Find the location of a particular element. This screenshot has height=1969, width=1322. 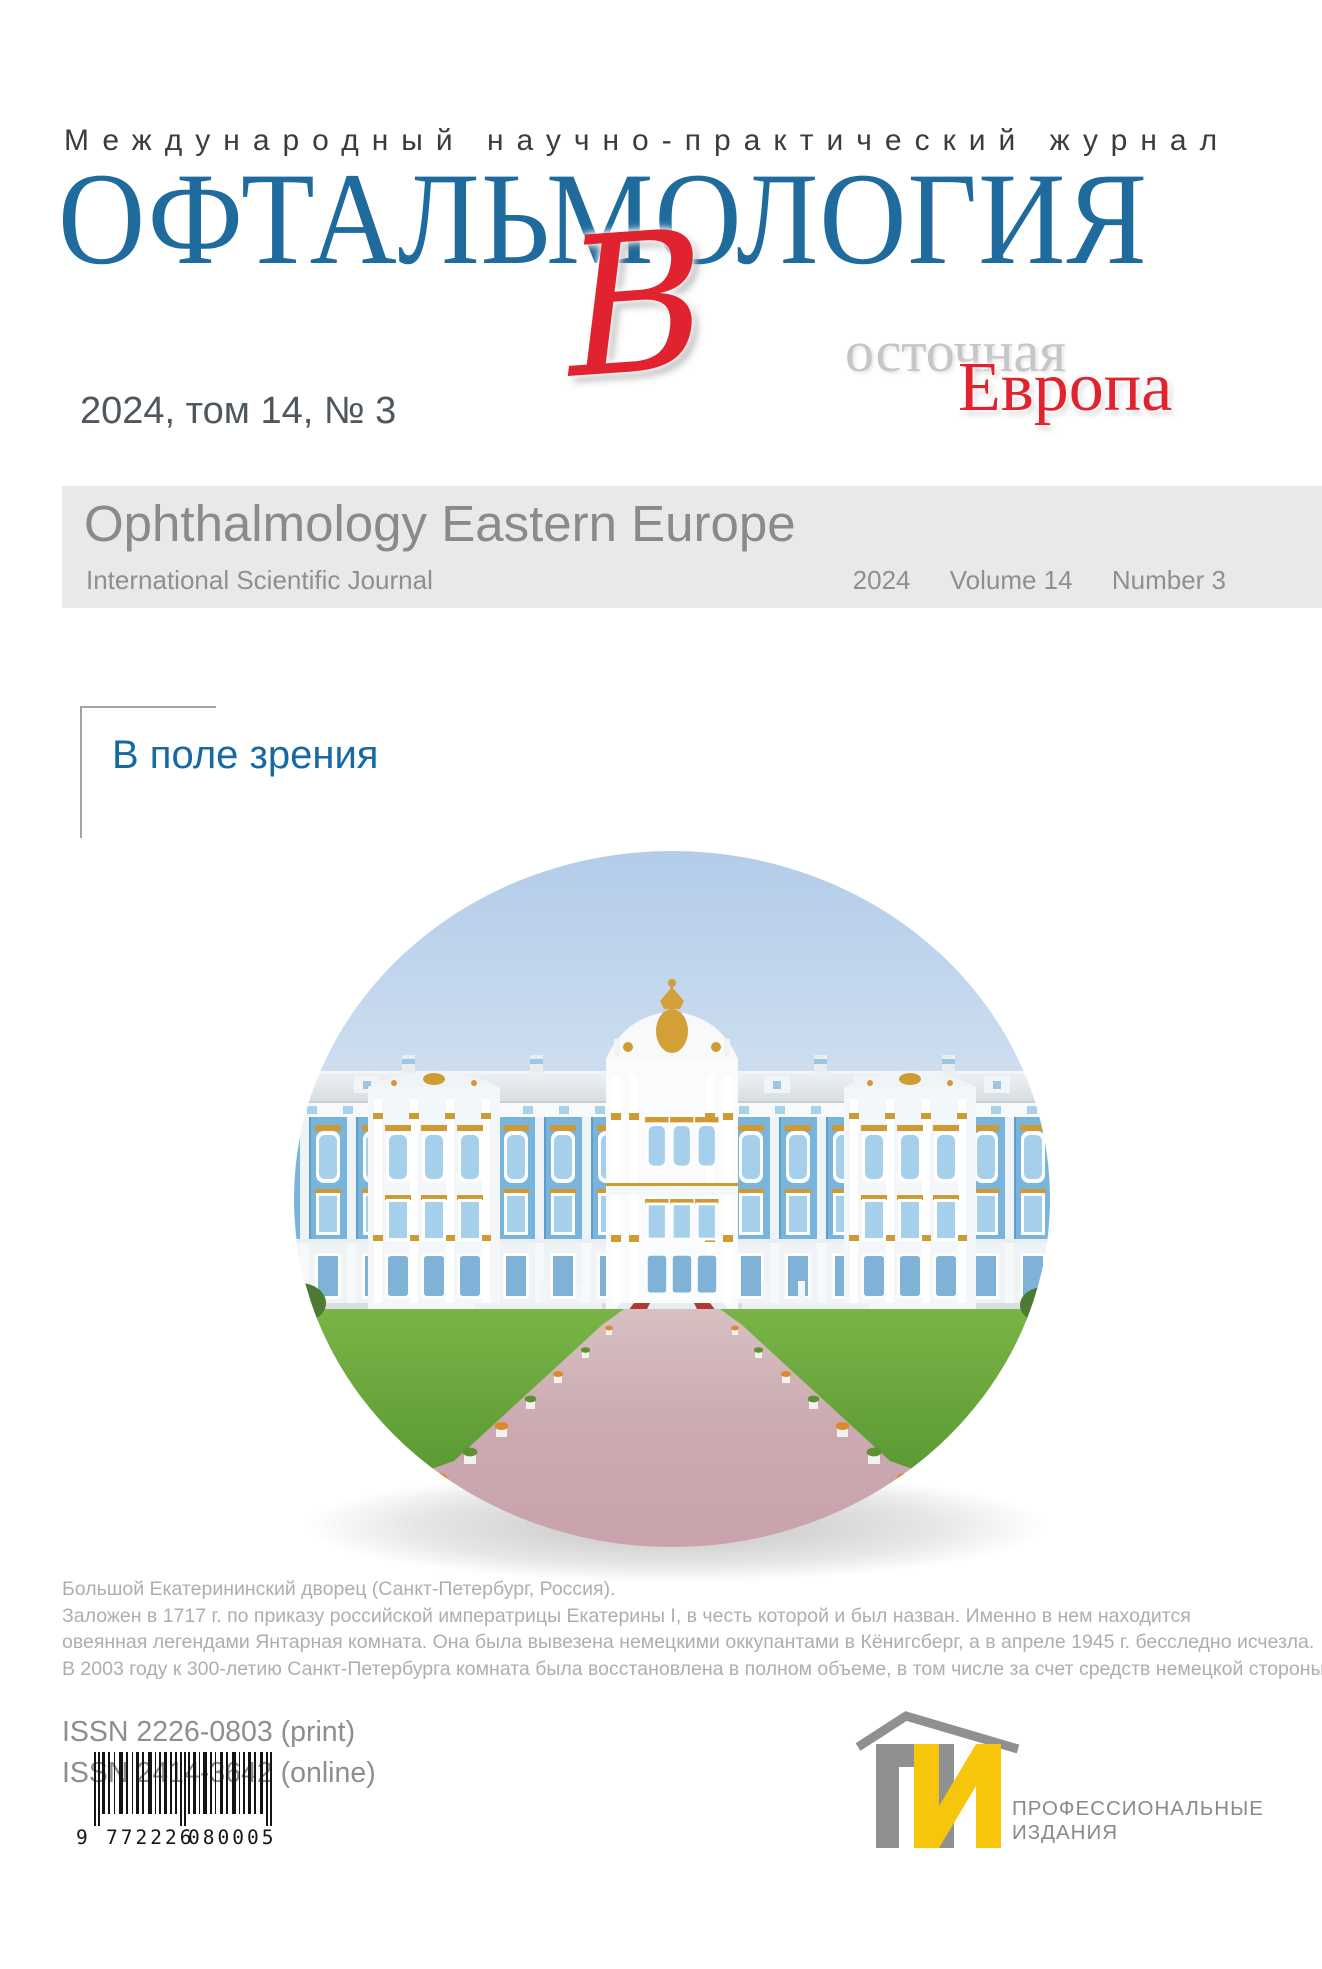

central-risalit is located at coordinates (672, 1144).